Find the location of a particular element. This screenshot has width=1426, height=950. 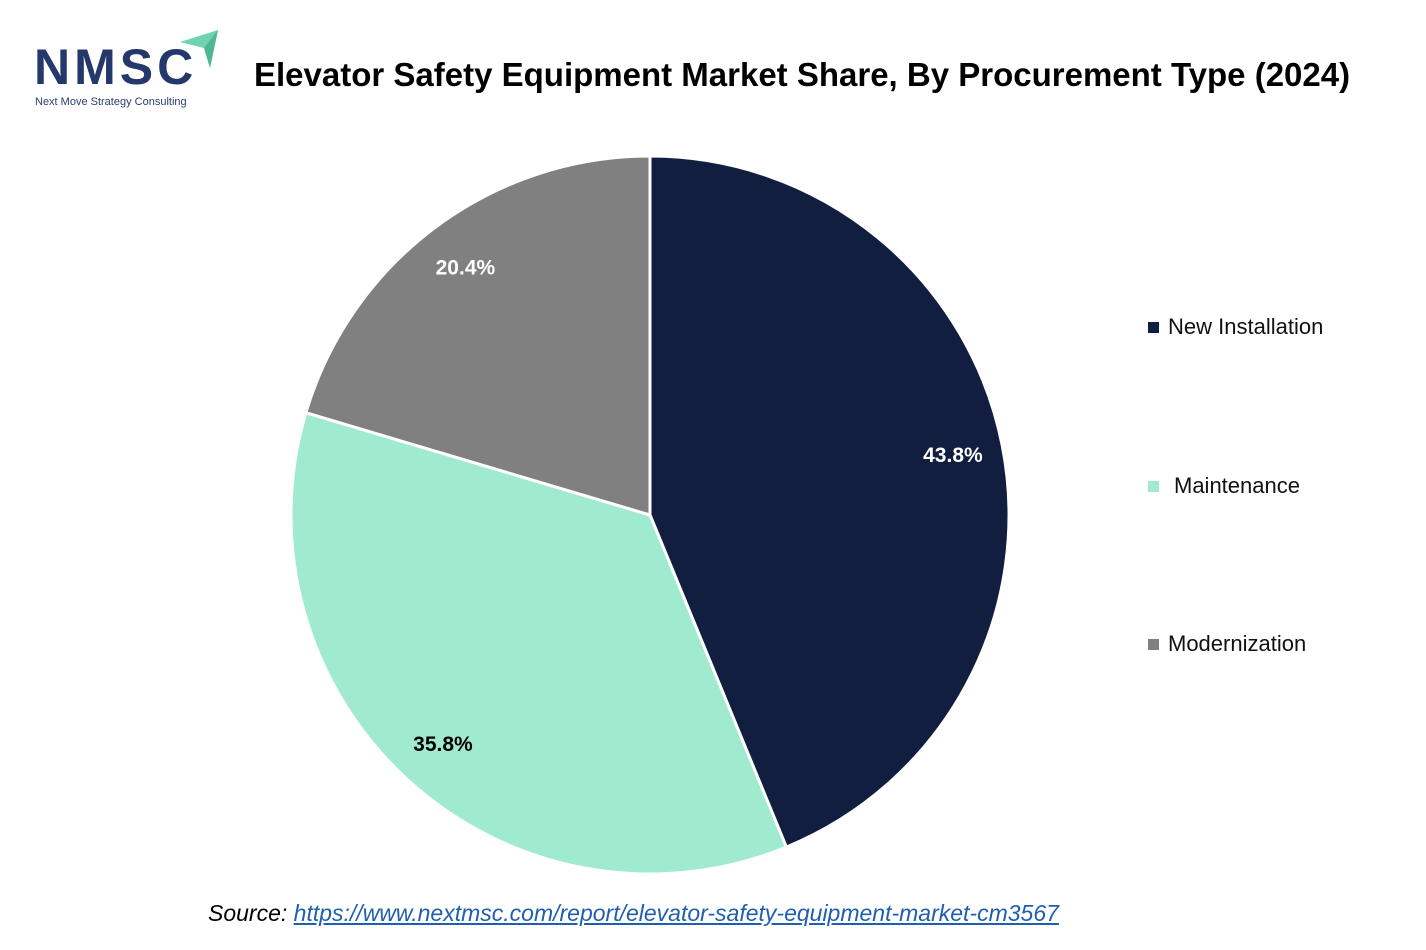

legend-item-maintenance: Maintenance is located at coordinates (1224, 486).